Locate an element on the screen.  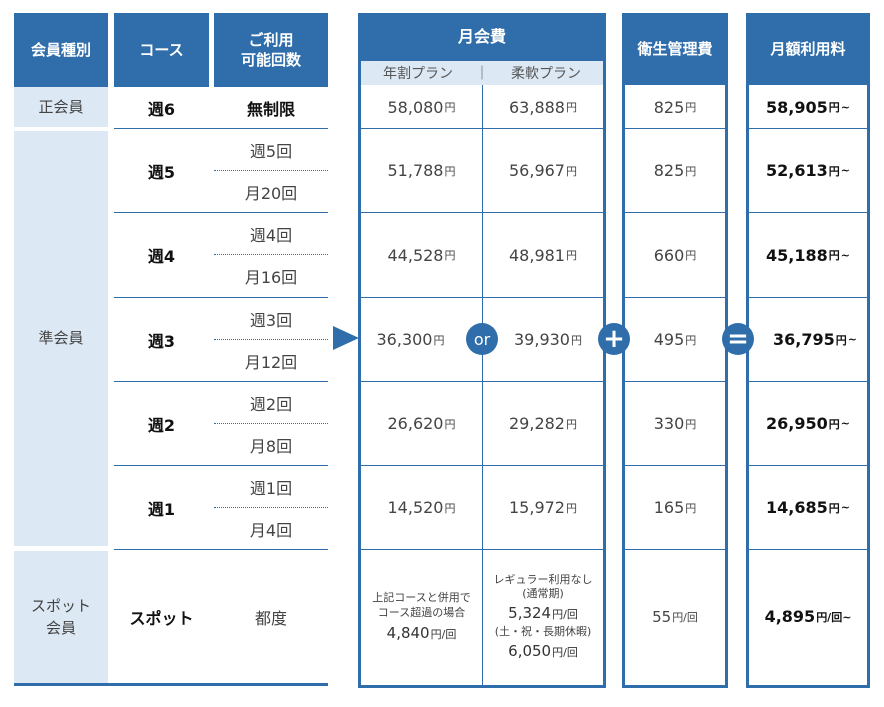
price-value: 15,972 is located at coordinates (537, 507).